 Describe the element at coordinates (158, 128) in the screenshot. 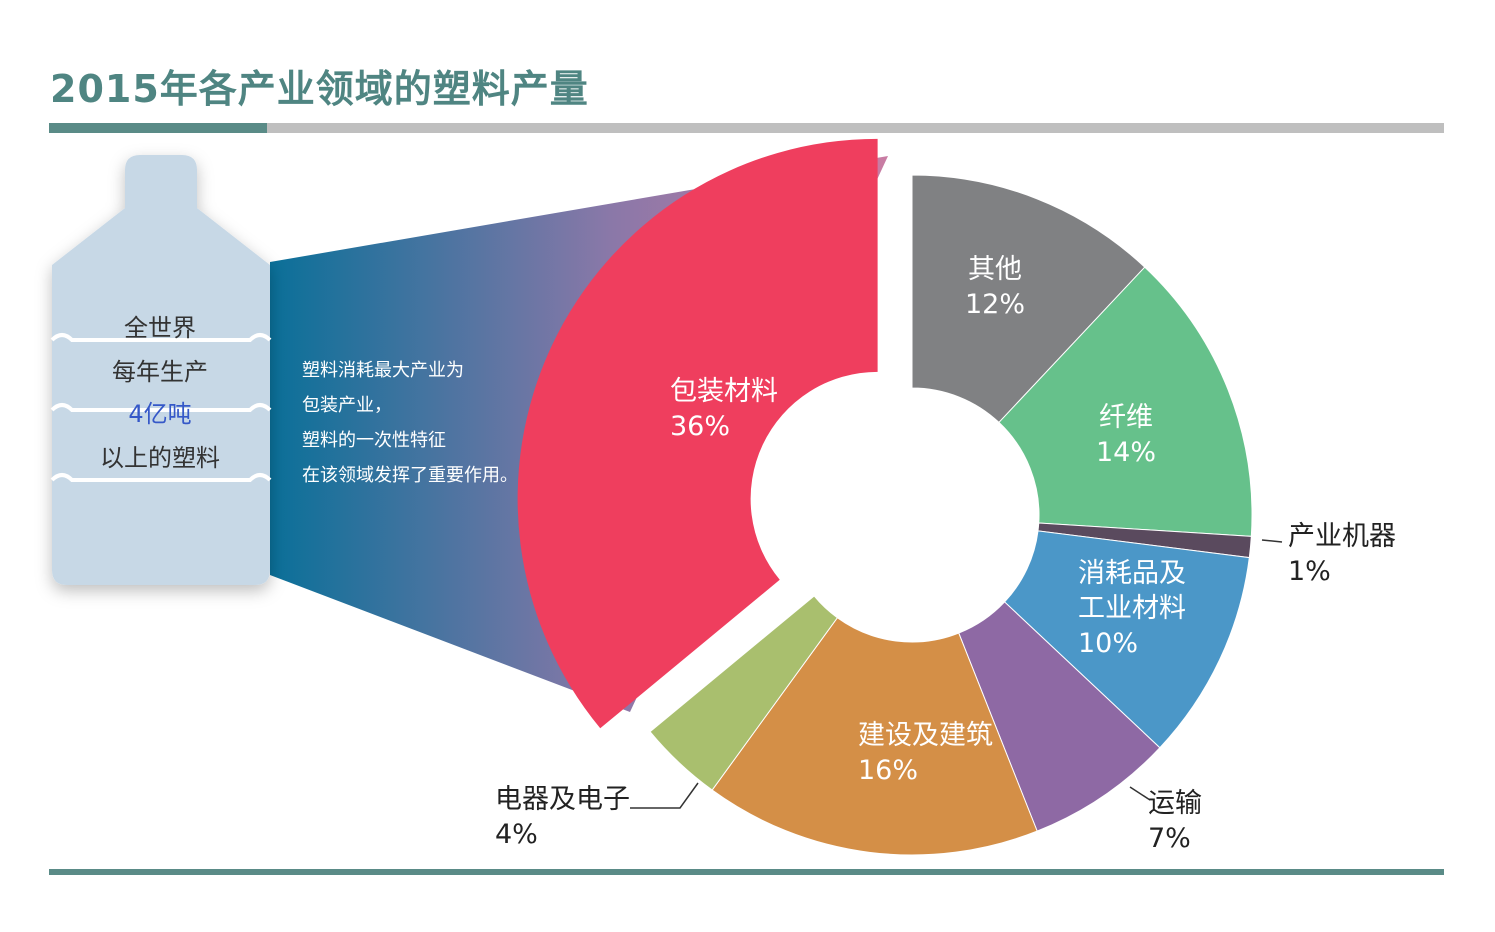

I see `title-rule-accent` at that location.